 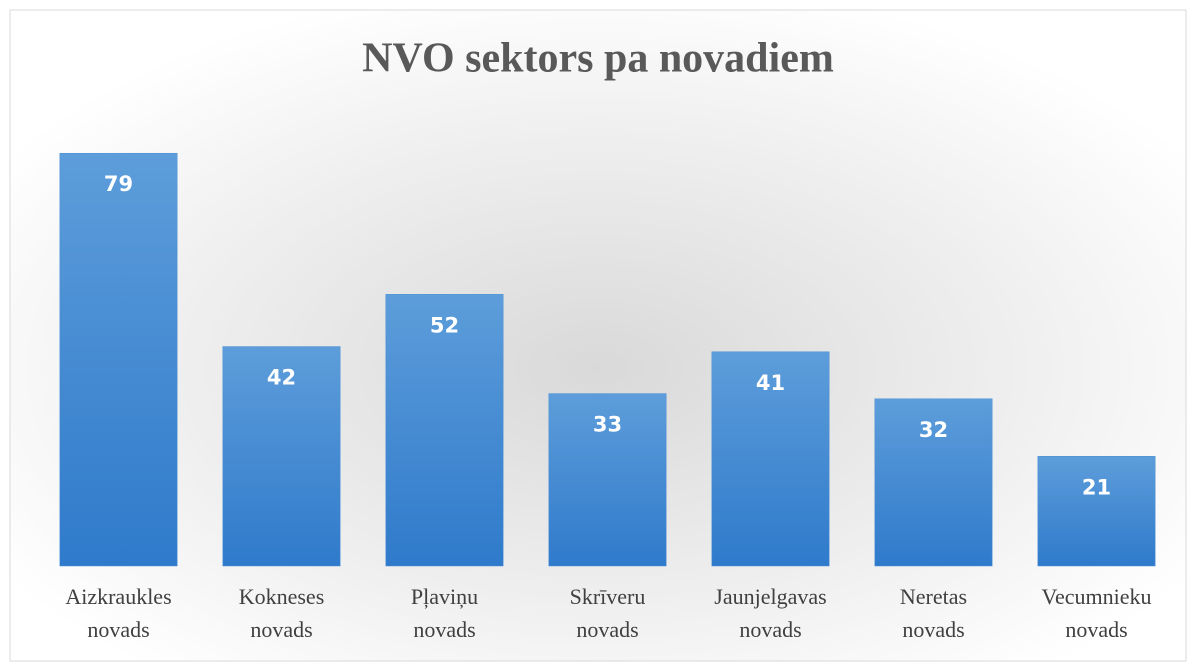 I want to click on x-tick-label: Kokneses novads, so click(x=281, y=613).